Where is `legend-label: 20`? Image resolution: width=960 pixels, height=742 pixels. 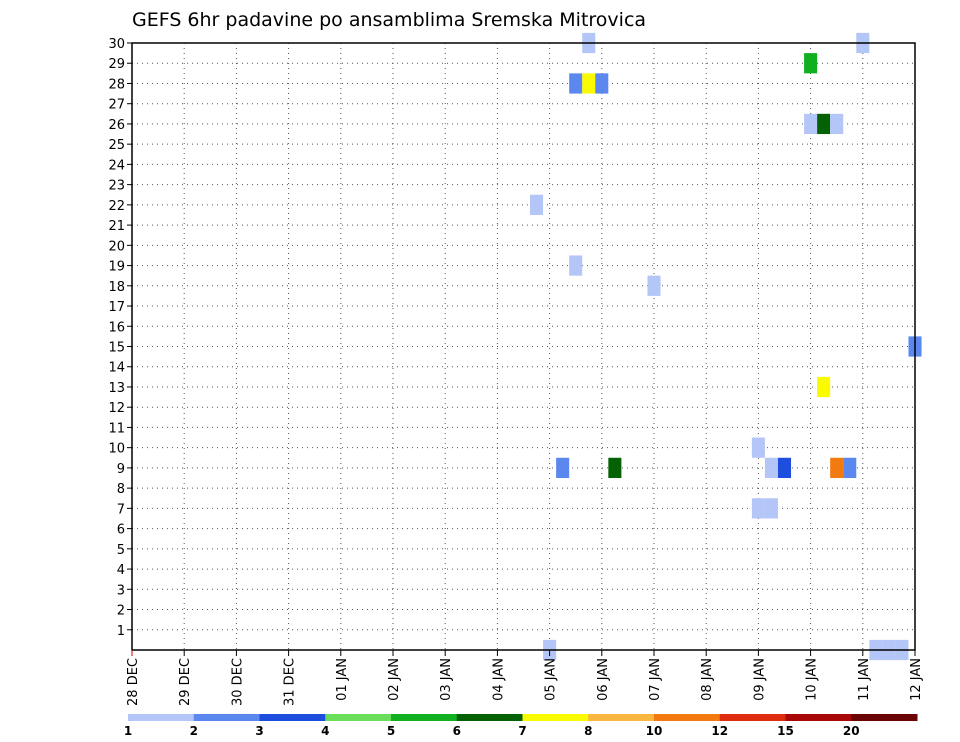 legend-label: 20 is located at coordinates (851, 731).